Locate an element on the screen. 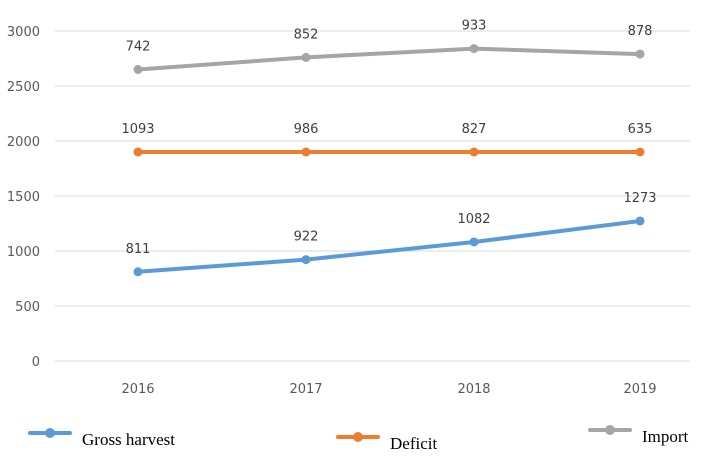  legend: Gross harvest Deficit Import is located at coordinates (358, 439).